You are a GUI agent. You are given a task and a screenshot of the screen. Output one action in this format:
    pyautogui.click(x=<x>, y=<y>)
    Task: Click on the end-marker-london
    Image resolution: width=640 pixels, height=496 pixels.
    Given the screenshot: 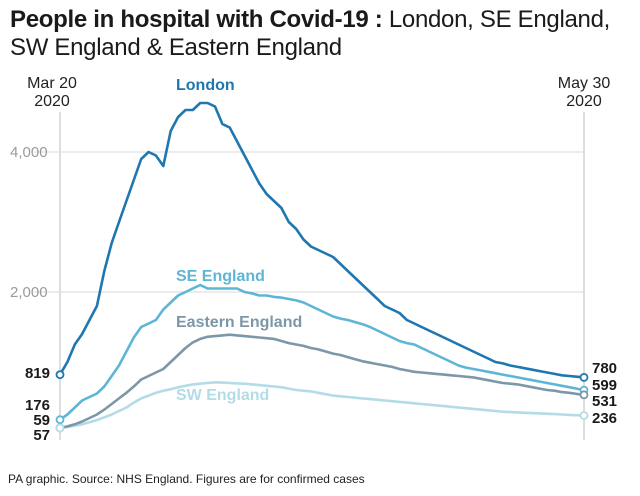 What is the action you would take?
    pyautogui.click(x=584, y=377)
    